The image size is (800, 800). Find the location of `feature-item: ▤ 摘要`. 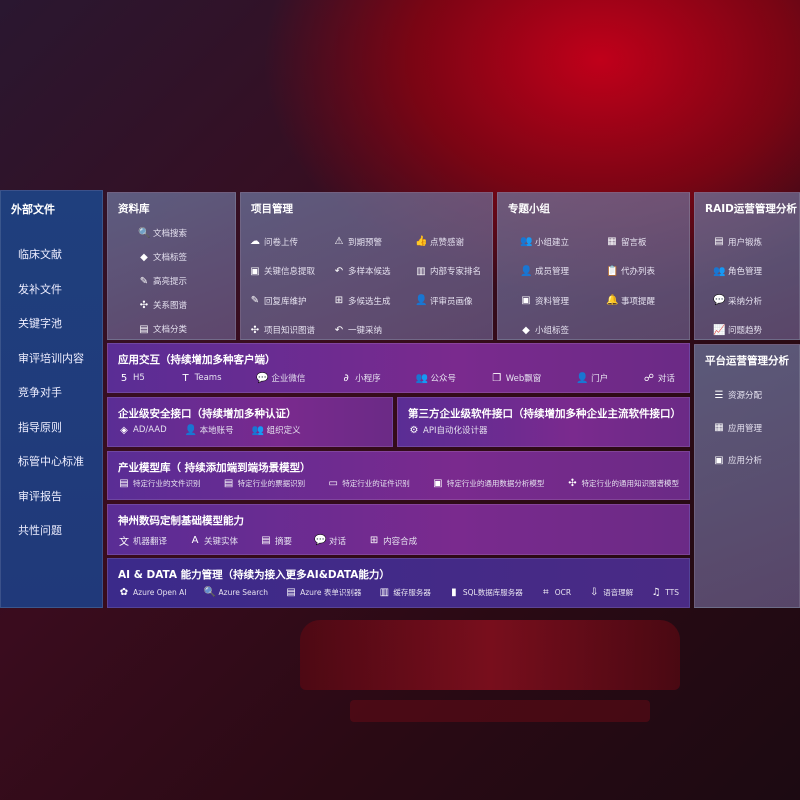

feature-item: ▤ 摘要 is located at coordinates (276, 541).